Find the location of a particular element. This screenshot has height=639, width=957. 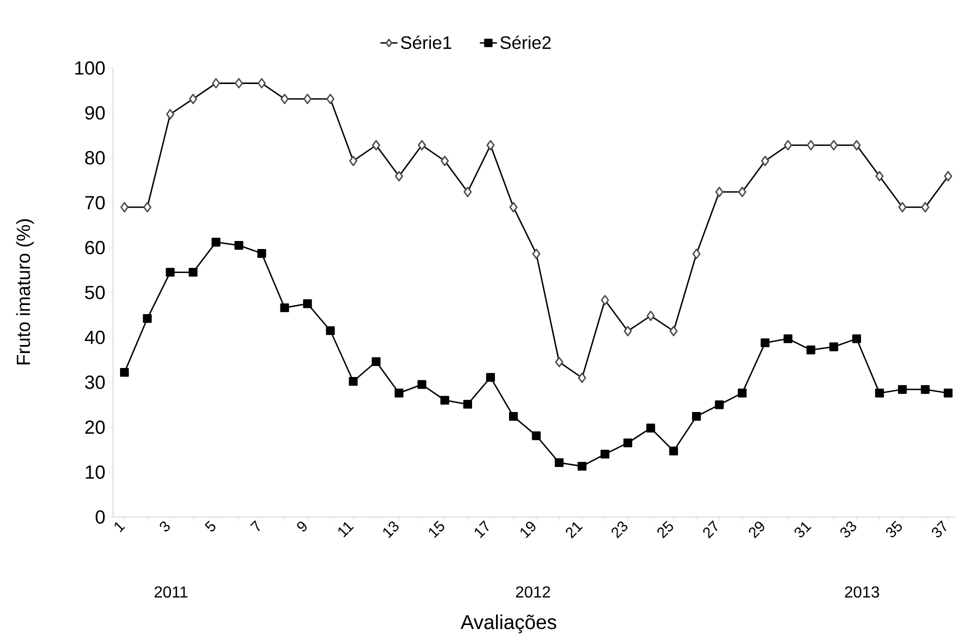

x-tick-label: 35 is located at coordinates (894, 529).